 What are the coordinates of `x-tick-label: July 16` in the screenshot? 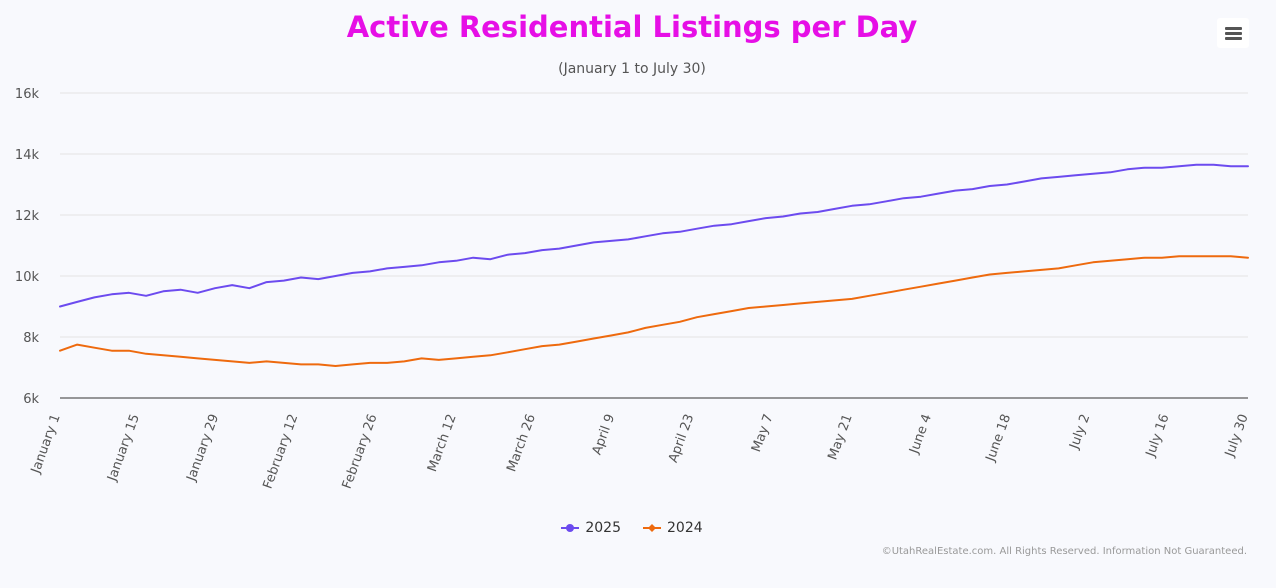 It's located at (1158, 435).